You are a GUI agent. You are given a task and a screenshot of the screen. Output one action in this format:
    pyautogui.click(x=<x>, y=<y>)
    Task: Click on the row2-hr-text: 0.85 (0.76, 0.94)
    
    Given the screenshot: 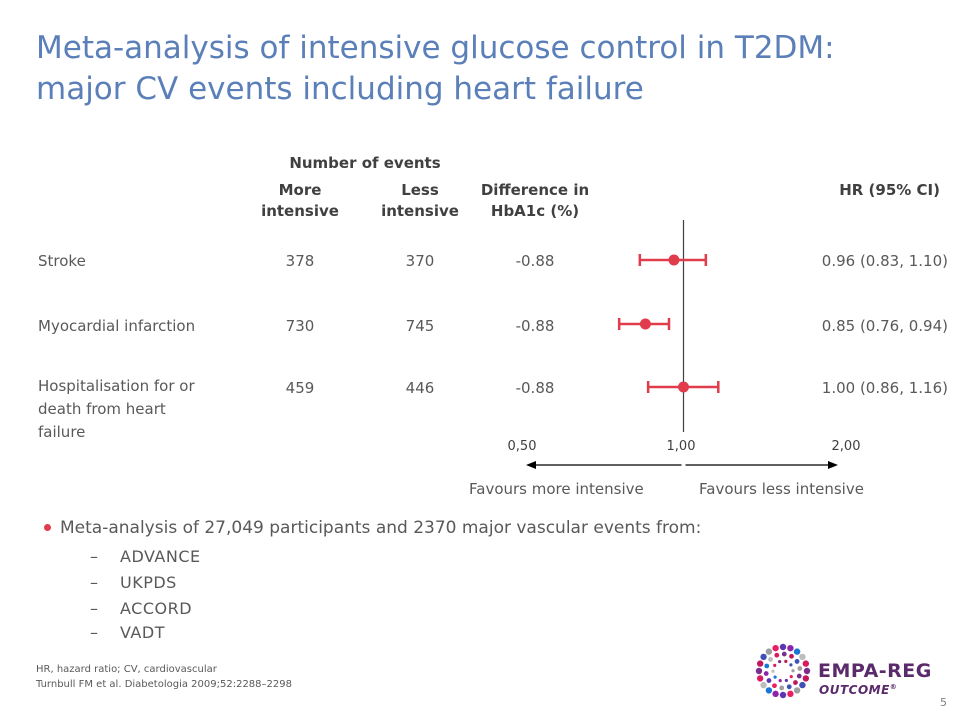 What is the action you would take?
    pyautogui.click(x=884, y=326)
    